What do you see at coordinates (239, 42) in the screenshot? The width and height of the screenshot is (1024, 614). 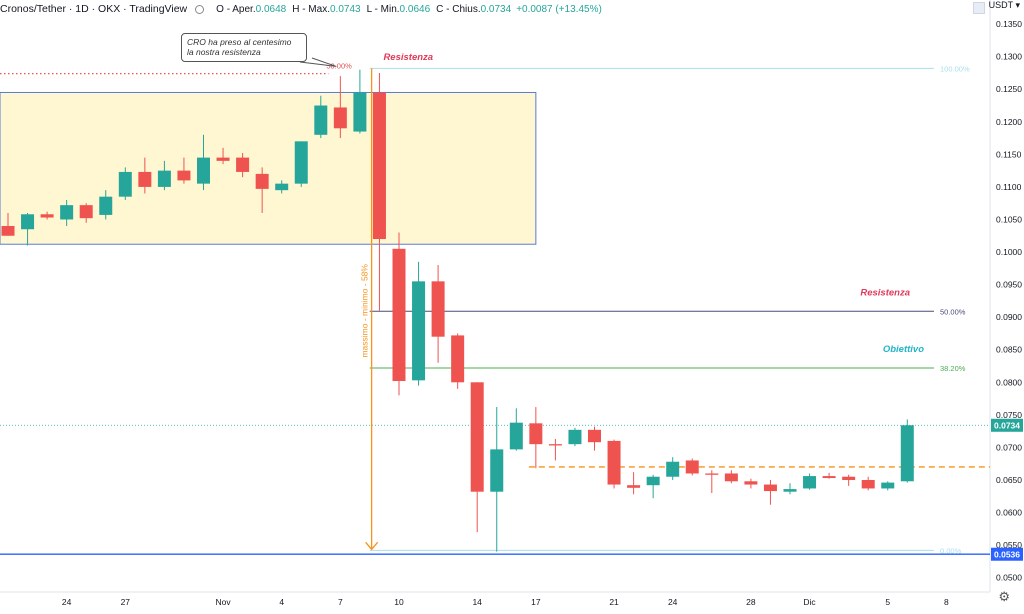 I see `callout-line-1: CRO ha preso al centesimo` at bounding box center [239, 42].